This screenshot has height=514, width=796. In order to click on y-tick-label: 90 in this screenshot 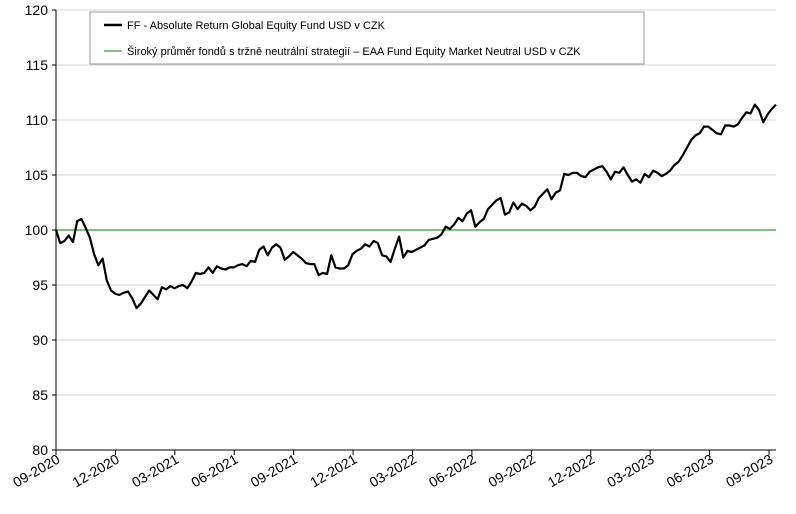, I will do `click(40, 340)`.